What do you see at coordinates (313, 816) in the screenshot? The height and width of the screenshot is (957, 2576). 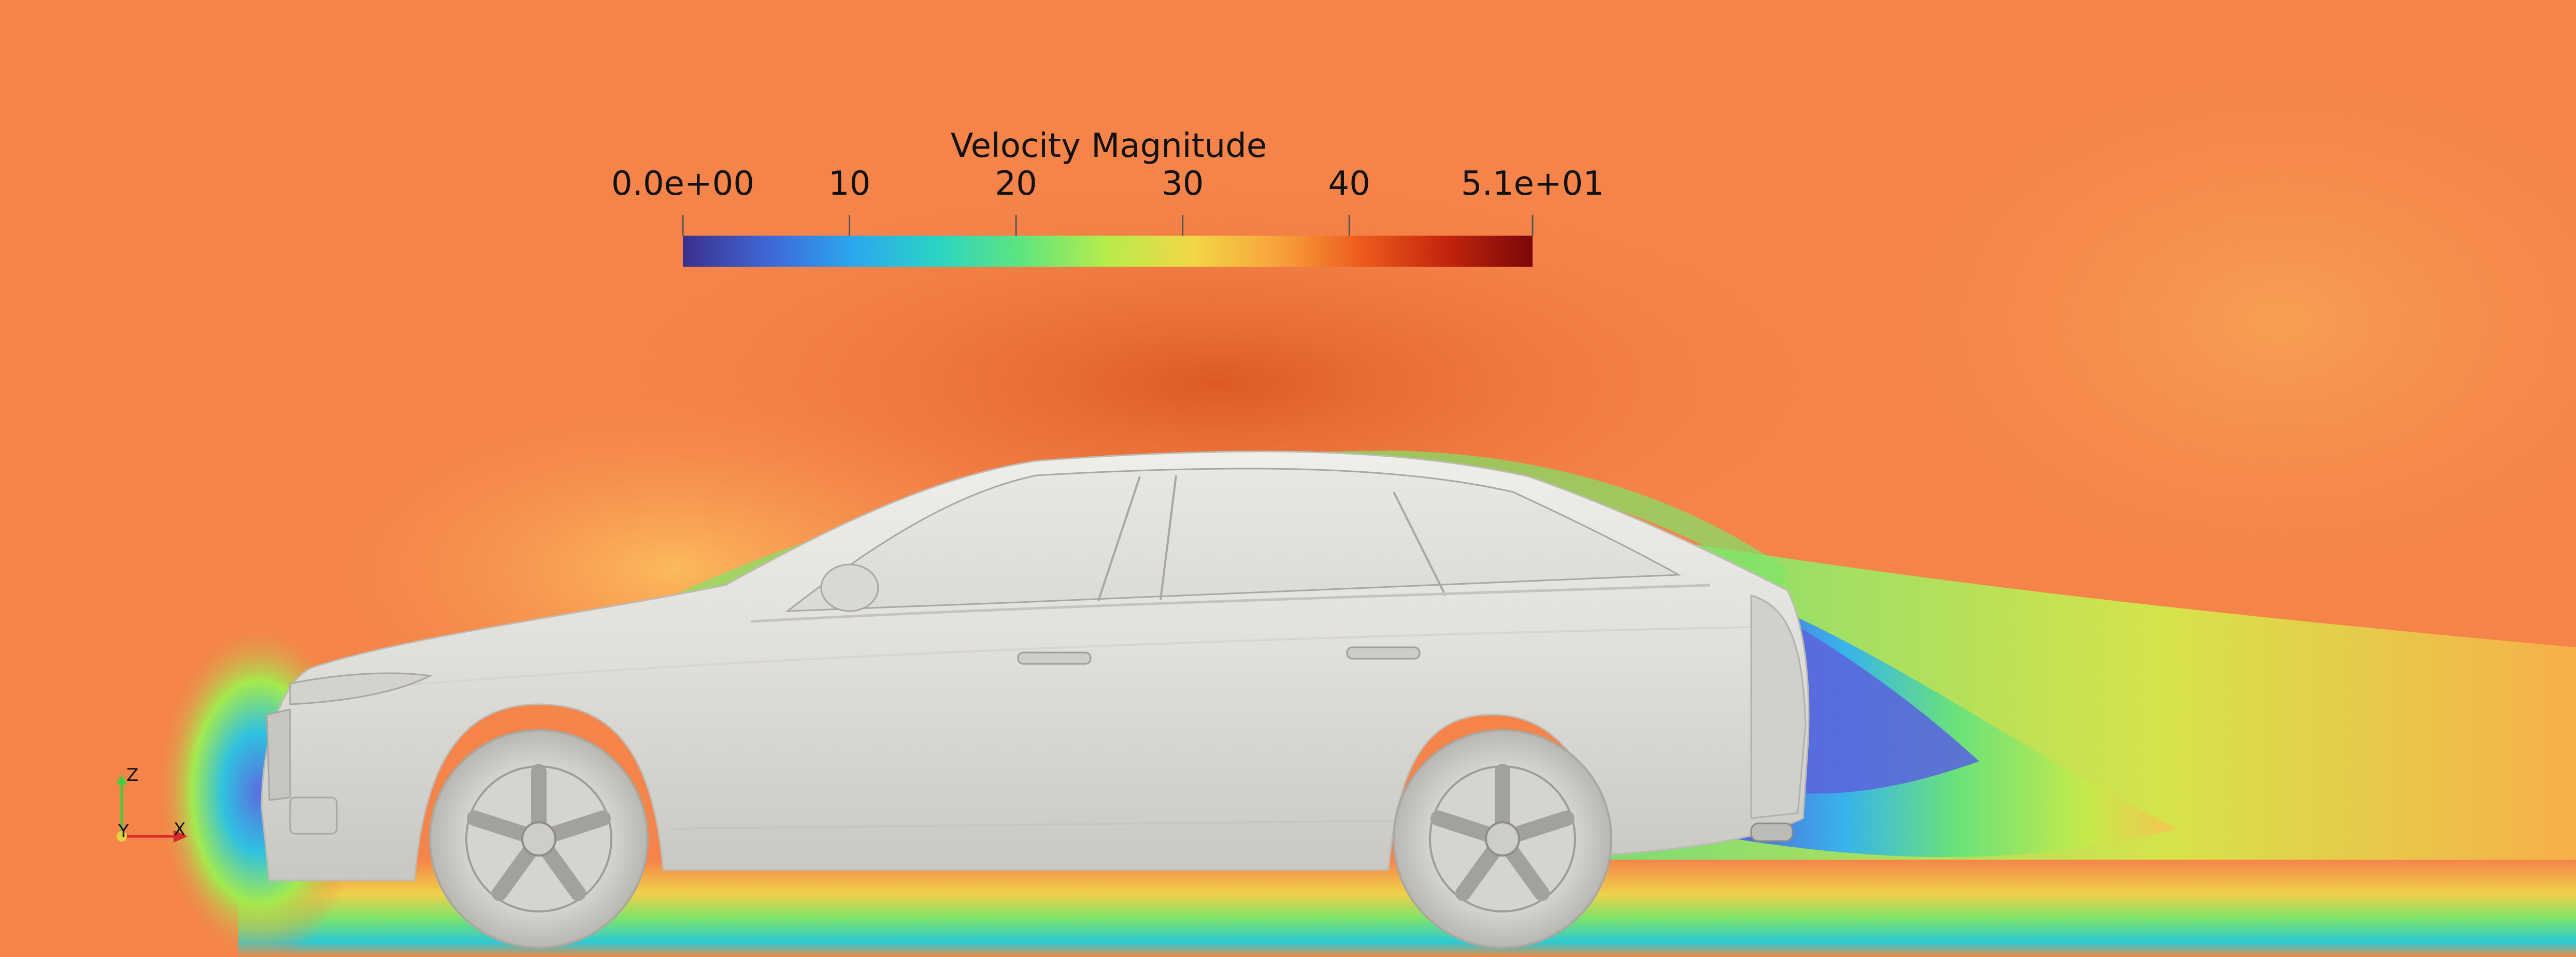 I see `fog-light` at bounding box center [313, 816].